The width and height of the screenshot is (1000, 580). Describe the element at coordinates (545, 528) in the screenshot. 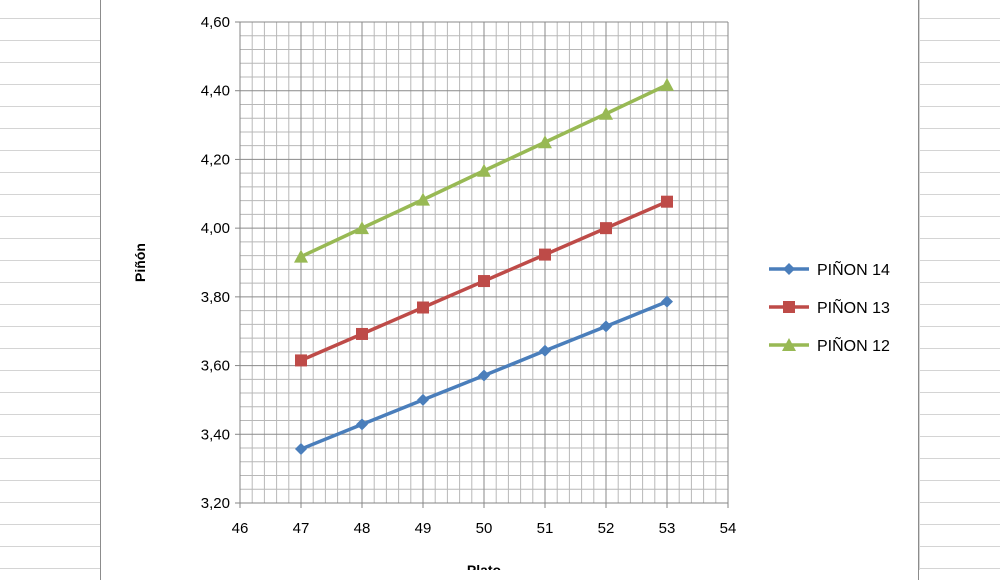

I see `x-tick-label: 51` at that location.